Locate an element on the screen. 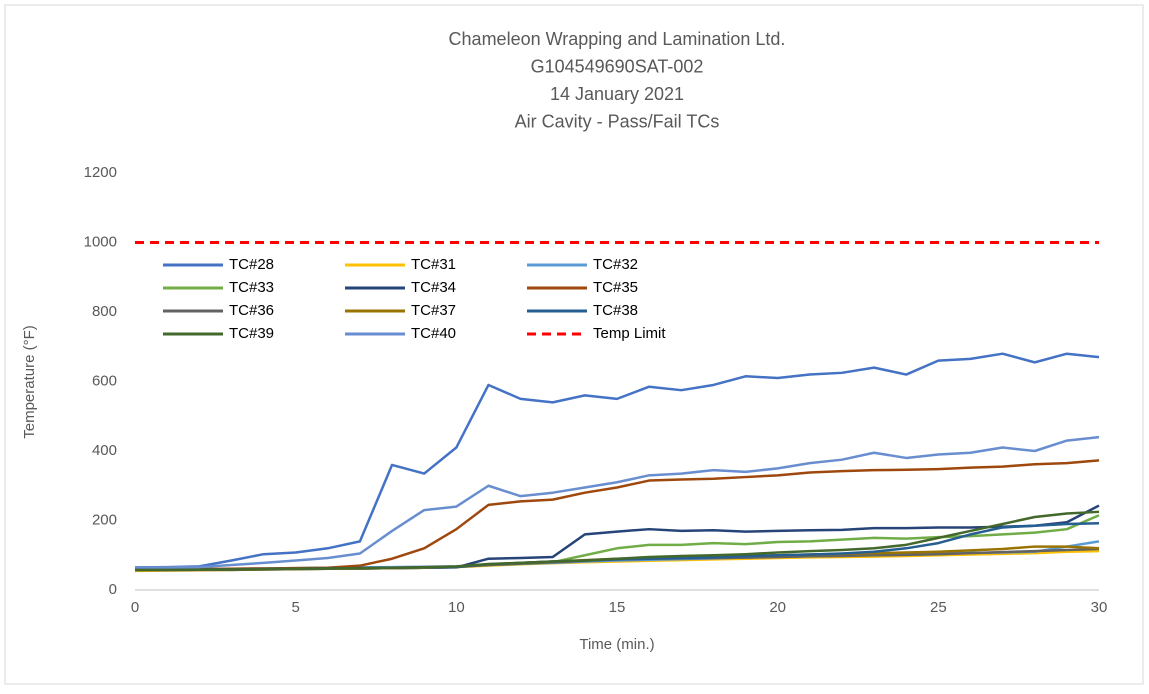  x-tick-label: 25 is located at coordinates (938, 607).